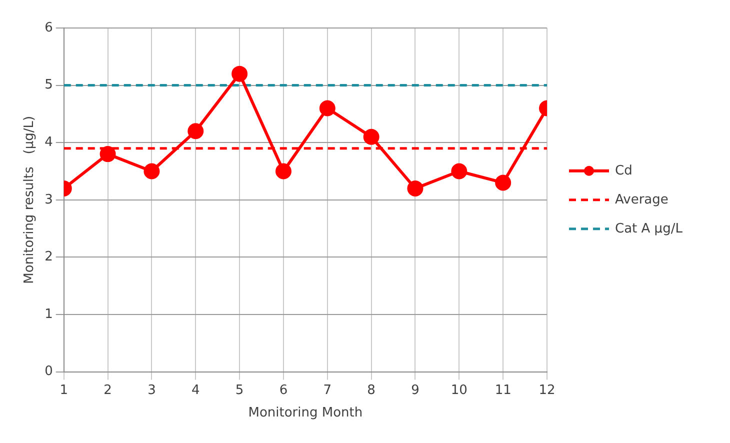 The height and width of the screenshot is (443, 730). What do you see at coordinates (64, 390) in the screenshot?
I see `x-tick-label: 1` at bounding box center [64, 390].